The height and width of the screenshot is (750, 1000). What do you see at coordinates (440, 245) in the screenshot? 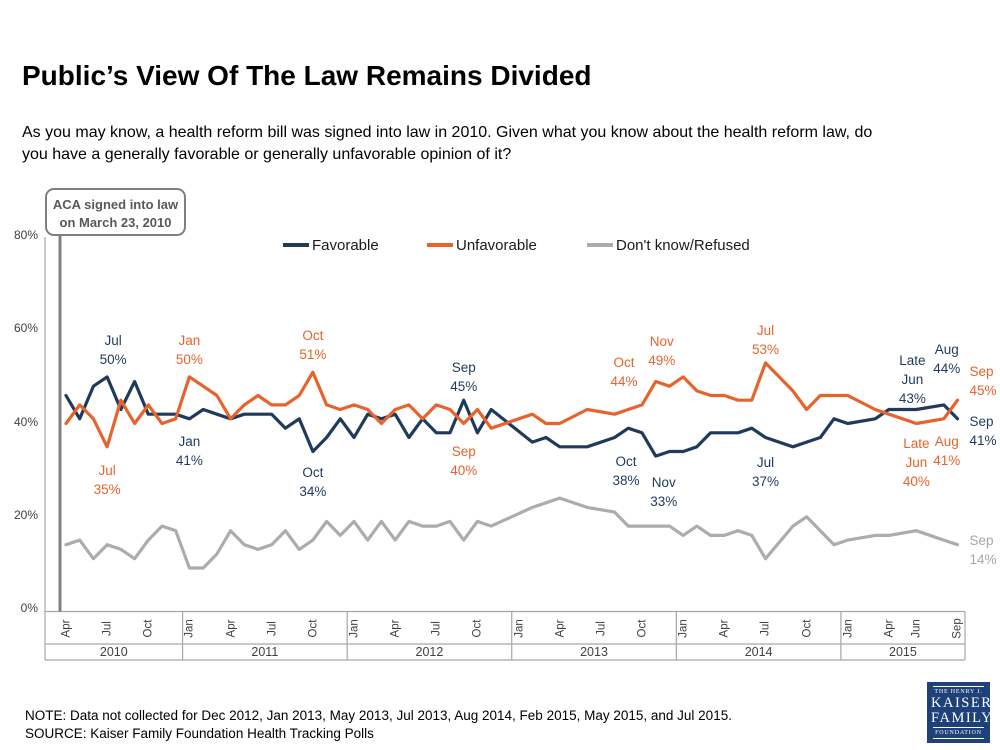
I see `unfavorable-line-swatch` at bounding box center [440, 245].